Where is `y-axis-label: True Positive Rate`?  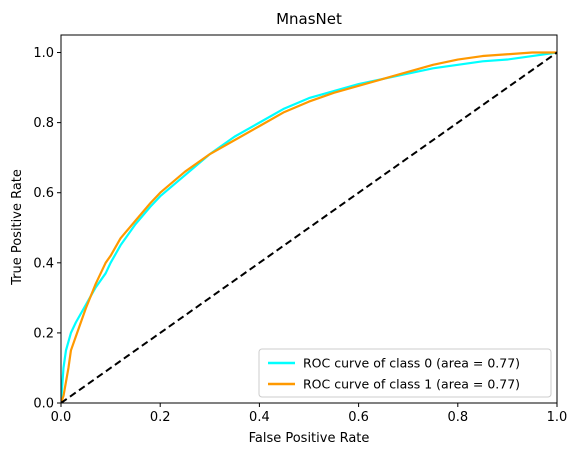
y-axis-label: True Positive Rate is located at coordinates (17, 227).